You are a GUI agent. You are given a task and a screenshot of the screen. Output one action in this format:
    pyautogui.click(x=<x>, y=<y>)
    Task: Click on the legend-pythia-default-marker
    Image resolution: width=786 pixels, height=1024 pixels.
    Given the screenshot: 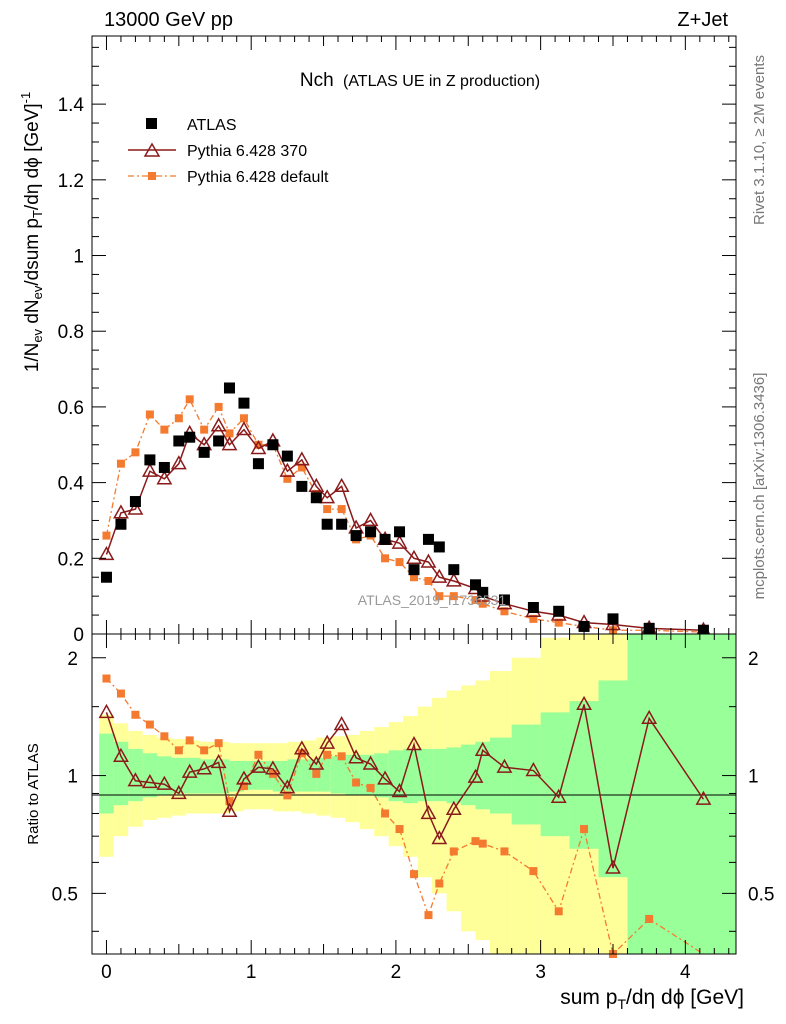 What is the action you would take?
    pyautogui.click(x=152, y=176)
    